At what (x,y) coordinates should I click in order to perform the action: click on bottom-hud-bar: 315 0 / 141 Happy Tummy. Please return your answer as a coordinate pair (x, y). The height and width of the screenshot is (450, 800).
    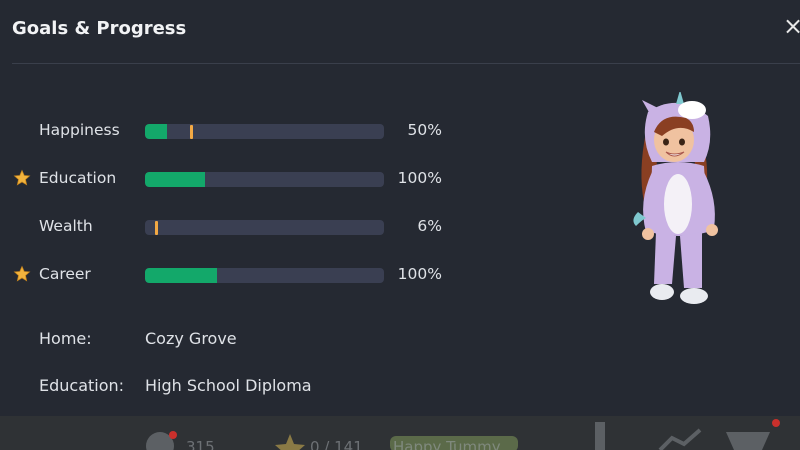
    Looking at the image, I should click on (400, 433).